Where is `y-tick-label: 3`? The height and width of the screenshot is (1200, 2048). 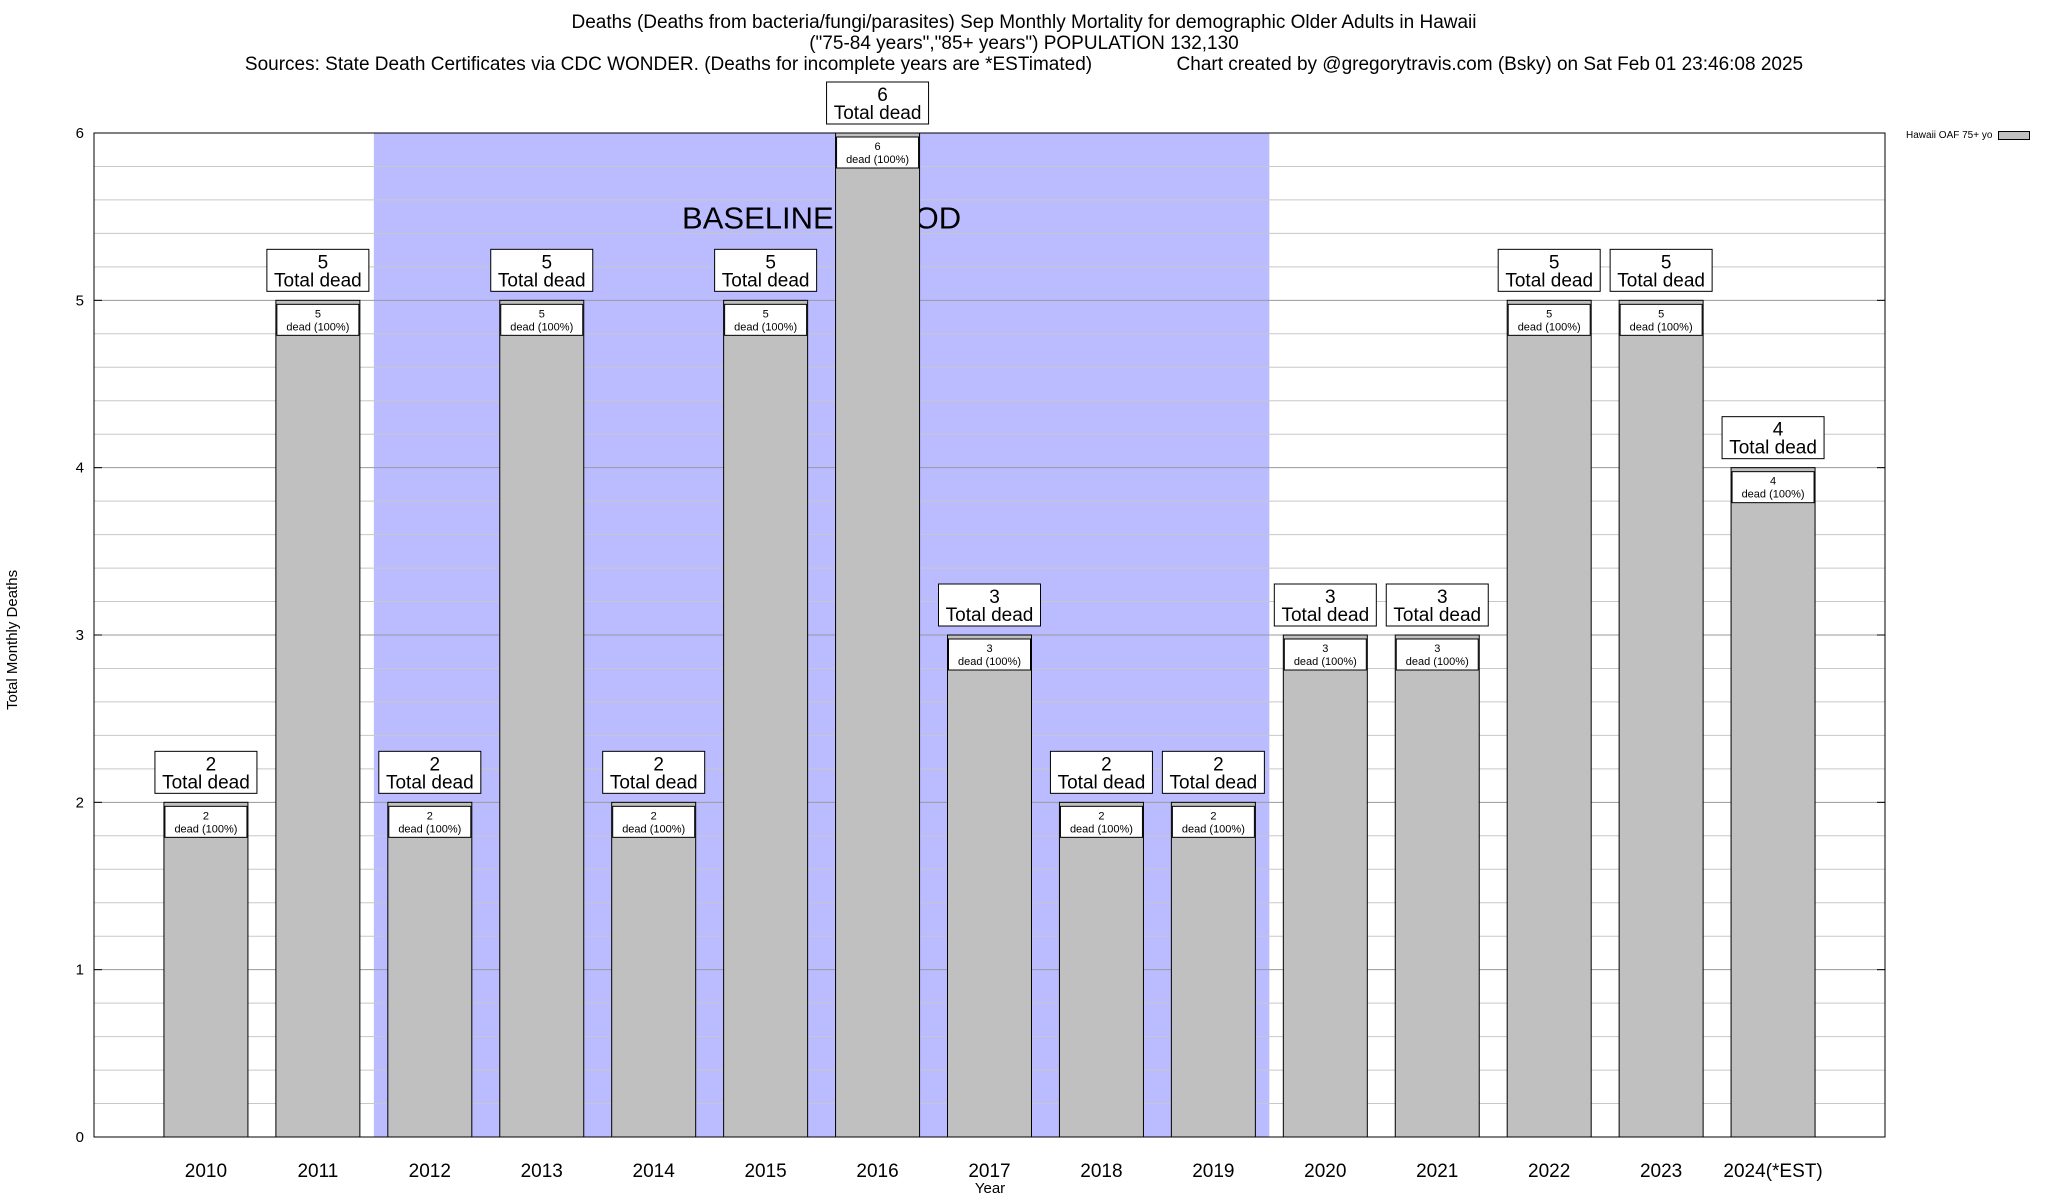 y-tick-label: 3 is located at coordinates (80, 635).